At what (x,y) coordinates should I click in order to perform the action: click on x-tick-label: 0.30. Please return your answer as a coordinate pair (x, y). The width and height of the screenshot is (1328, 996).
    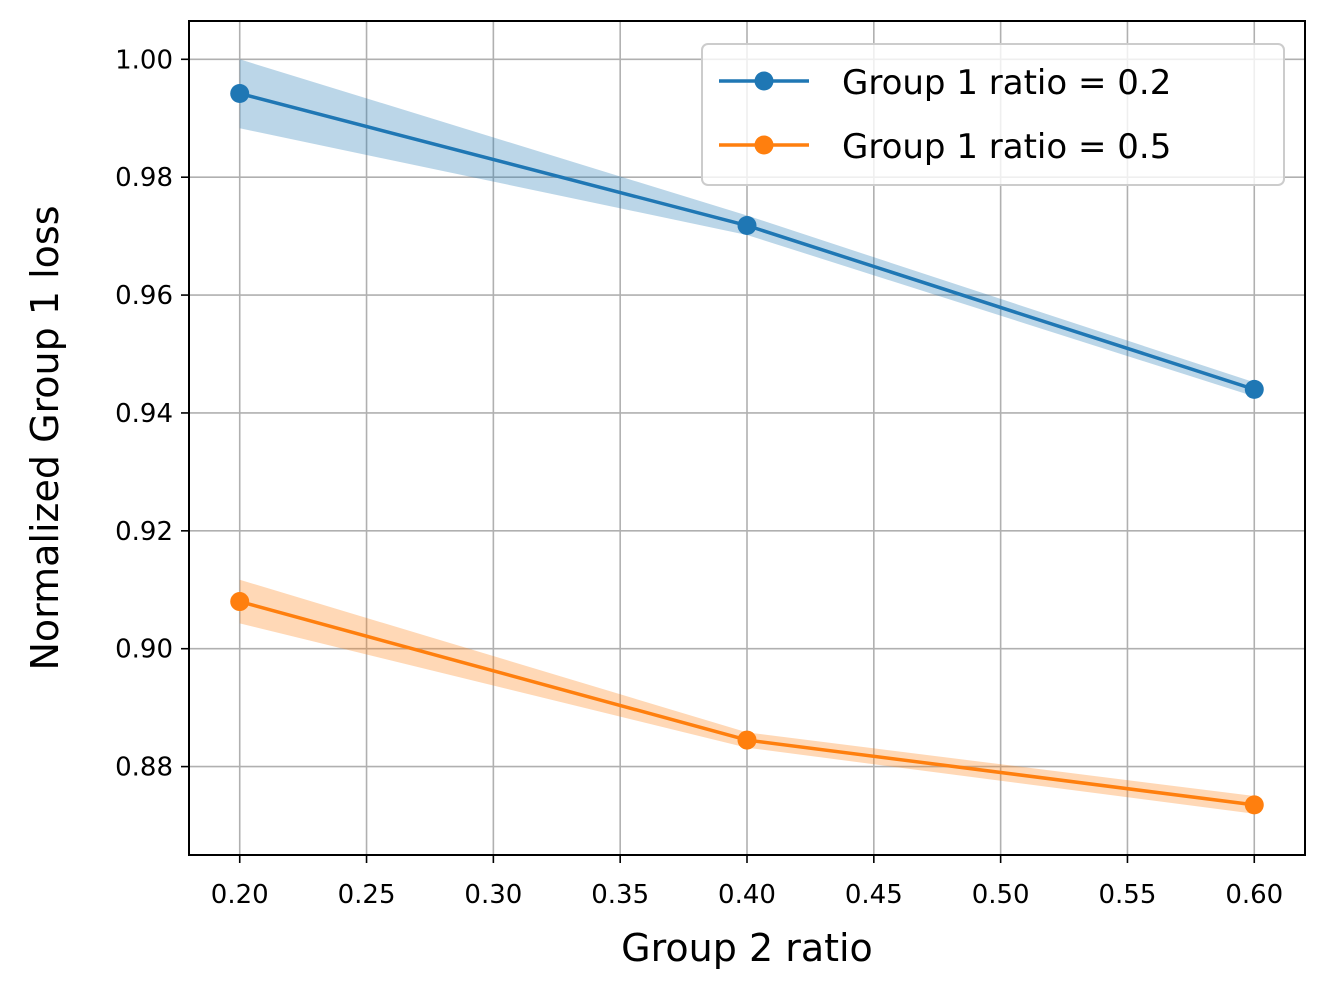
    Looking at the image, I should click on (493, 895).